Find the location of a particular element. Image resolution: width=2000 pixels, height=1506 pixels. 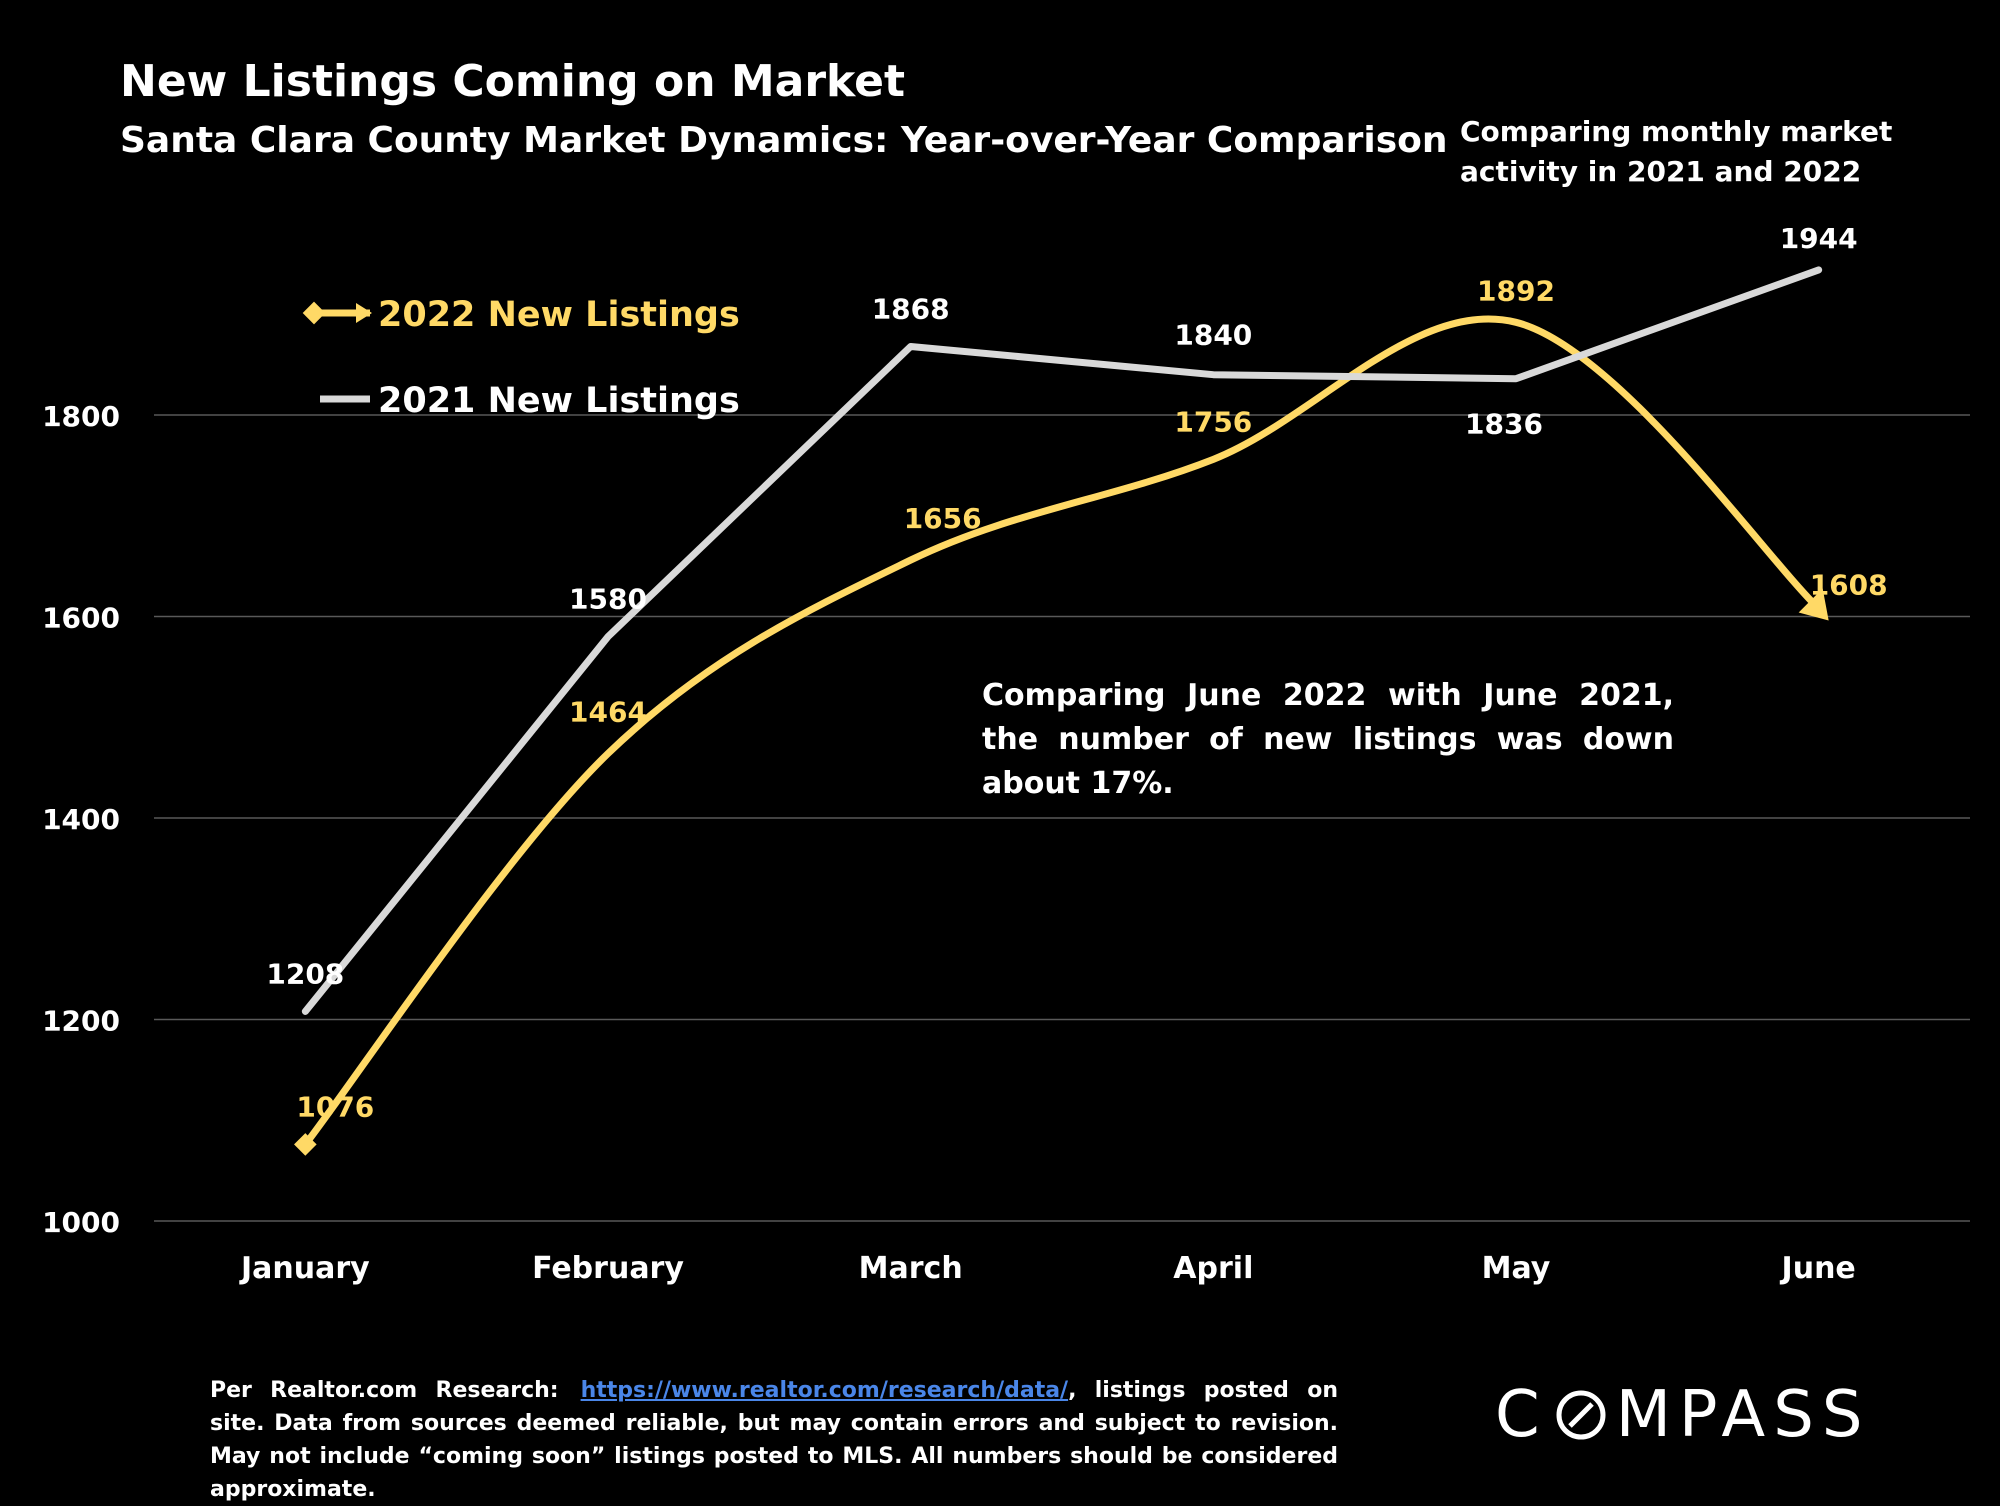

y-tick-label: 1000 is located at coordinates (81, 1222).